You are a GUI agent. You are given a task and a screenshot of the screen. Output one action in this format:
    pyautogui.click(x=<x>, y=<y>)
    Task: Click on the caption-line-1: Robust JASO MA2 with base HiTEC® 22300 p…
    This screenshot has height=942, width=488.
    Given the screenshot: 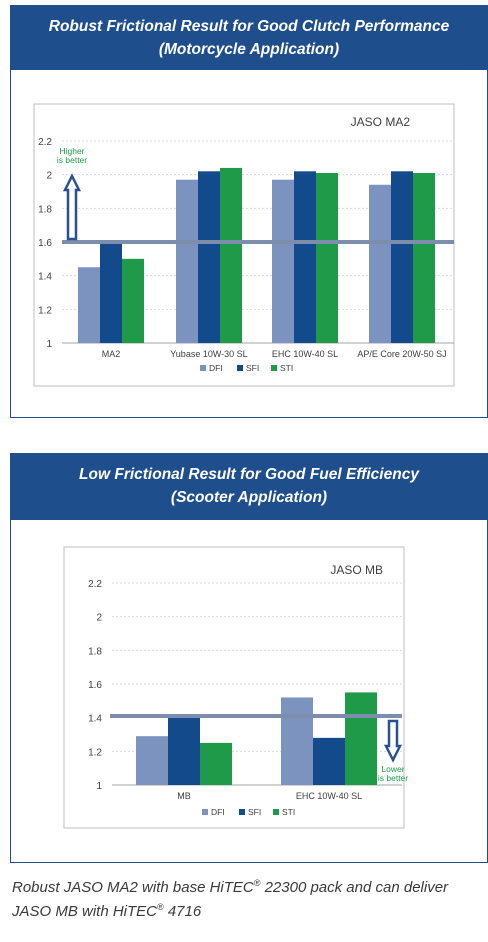 What is the action you would take?
    pyautogui.click(x=247, y=888)
    